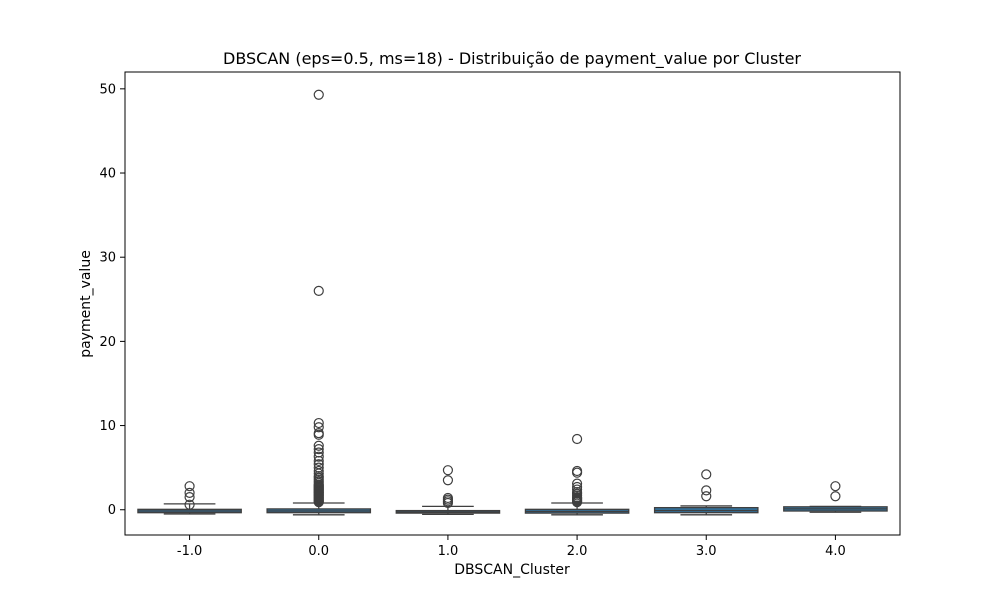  I want to click on y-tick-label: 50, so click(107, 89).